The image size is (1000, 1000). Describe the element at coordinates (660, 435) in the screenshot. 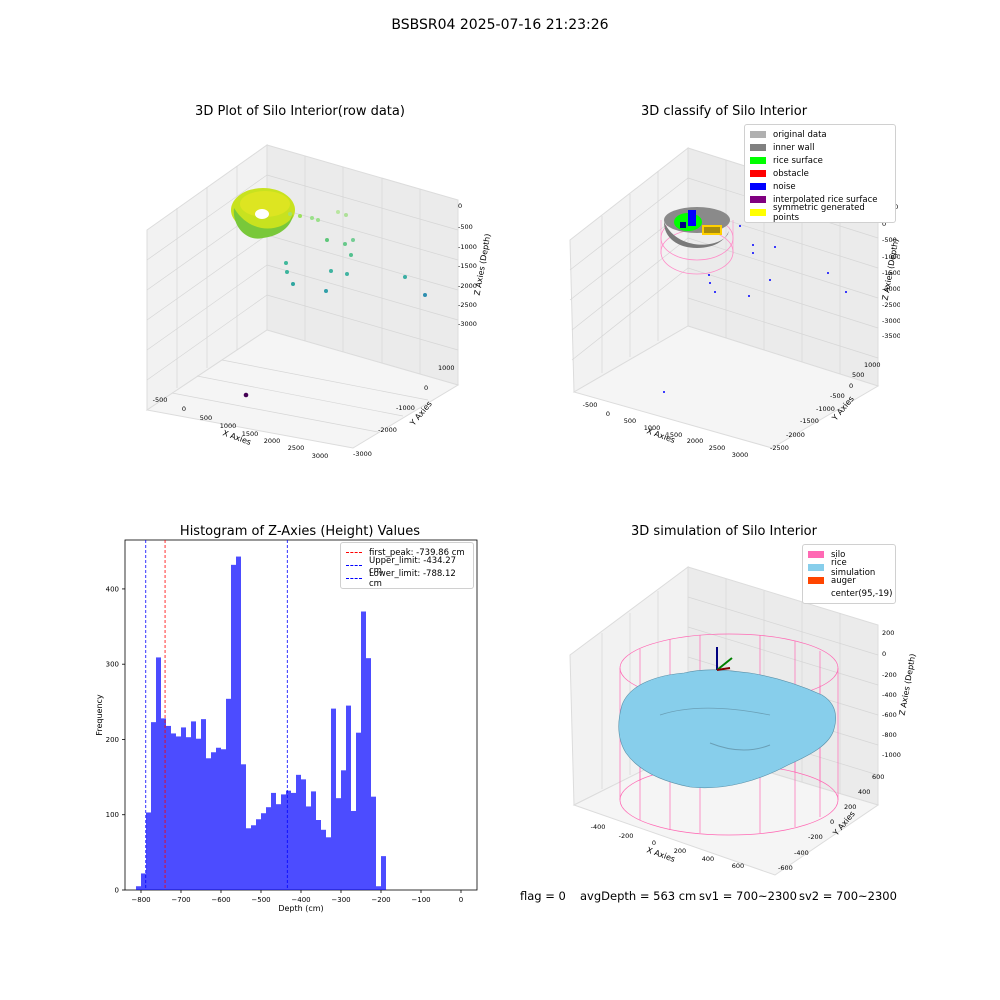

I see `classify-x-label: X Axies` at that location.